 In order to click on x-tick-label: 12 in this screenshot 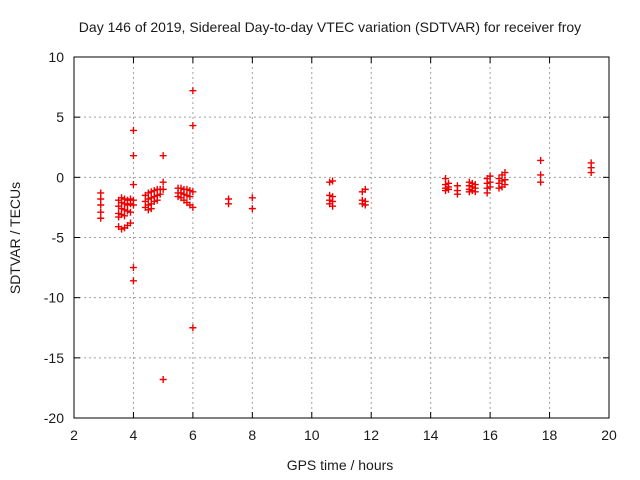, I will do `click(371, 435)`.